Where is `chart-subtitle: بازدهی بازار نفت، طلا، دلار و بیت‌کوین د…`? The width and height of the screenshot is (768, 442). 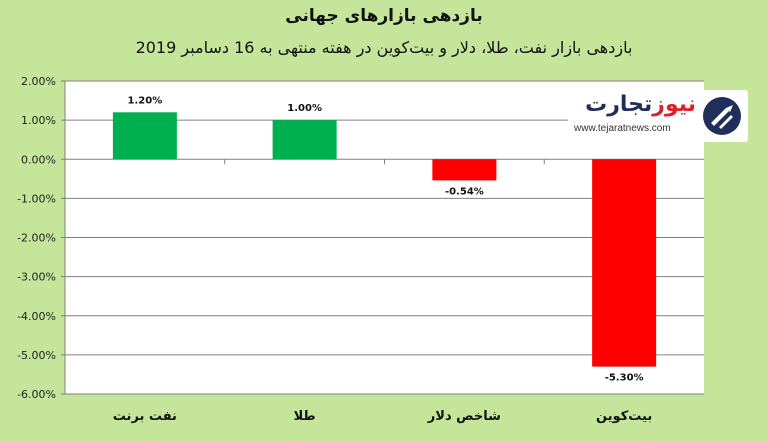 chart-subtitle: بازدهی بازار نفت، طلا، دلار و بیت‌کوین د… is located at coordinates (384, 47).